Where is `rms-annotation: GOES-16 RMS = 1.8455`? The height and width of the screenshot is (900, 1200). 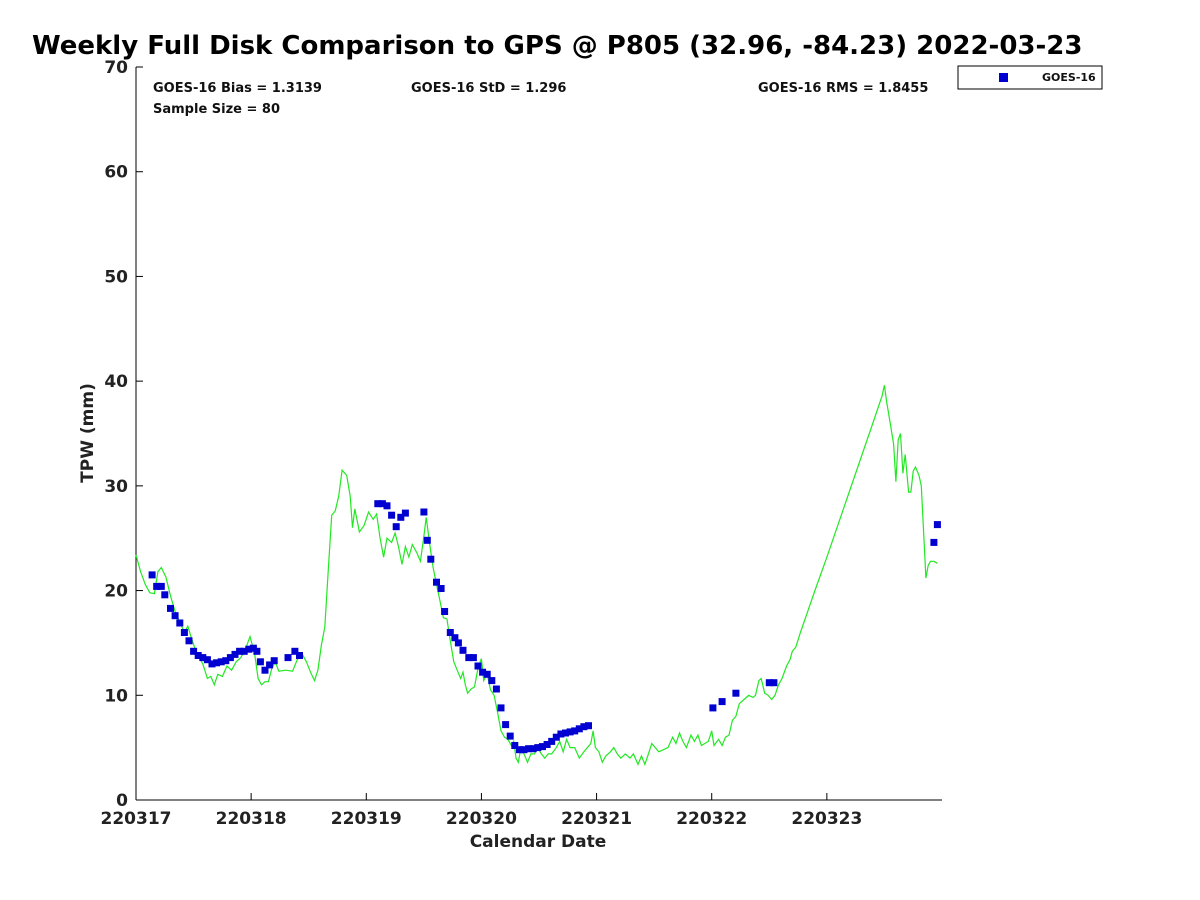 rms-annotation: GOES-16 RMS = 1.8455 is located at coordinates (843, 88).